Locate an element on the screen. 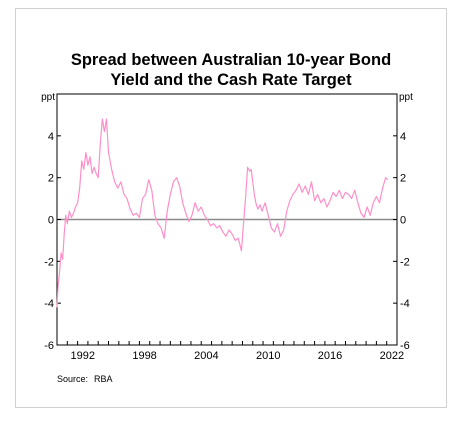 The height and width of the screenshot is (424, 462). y-tick-label-left: -4 is located at coordinates (49, 304).